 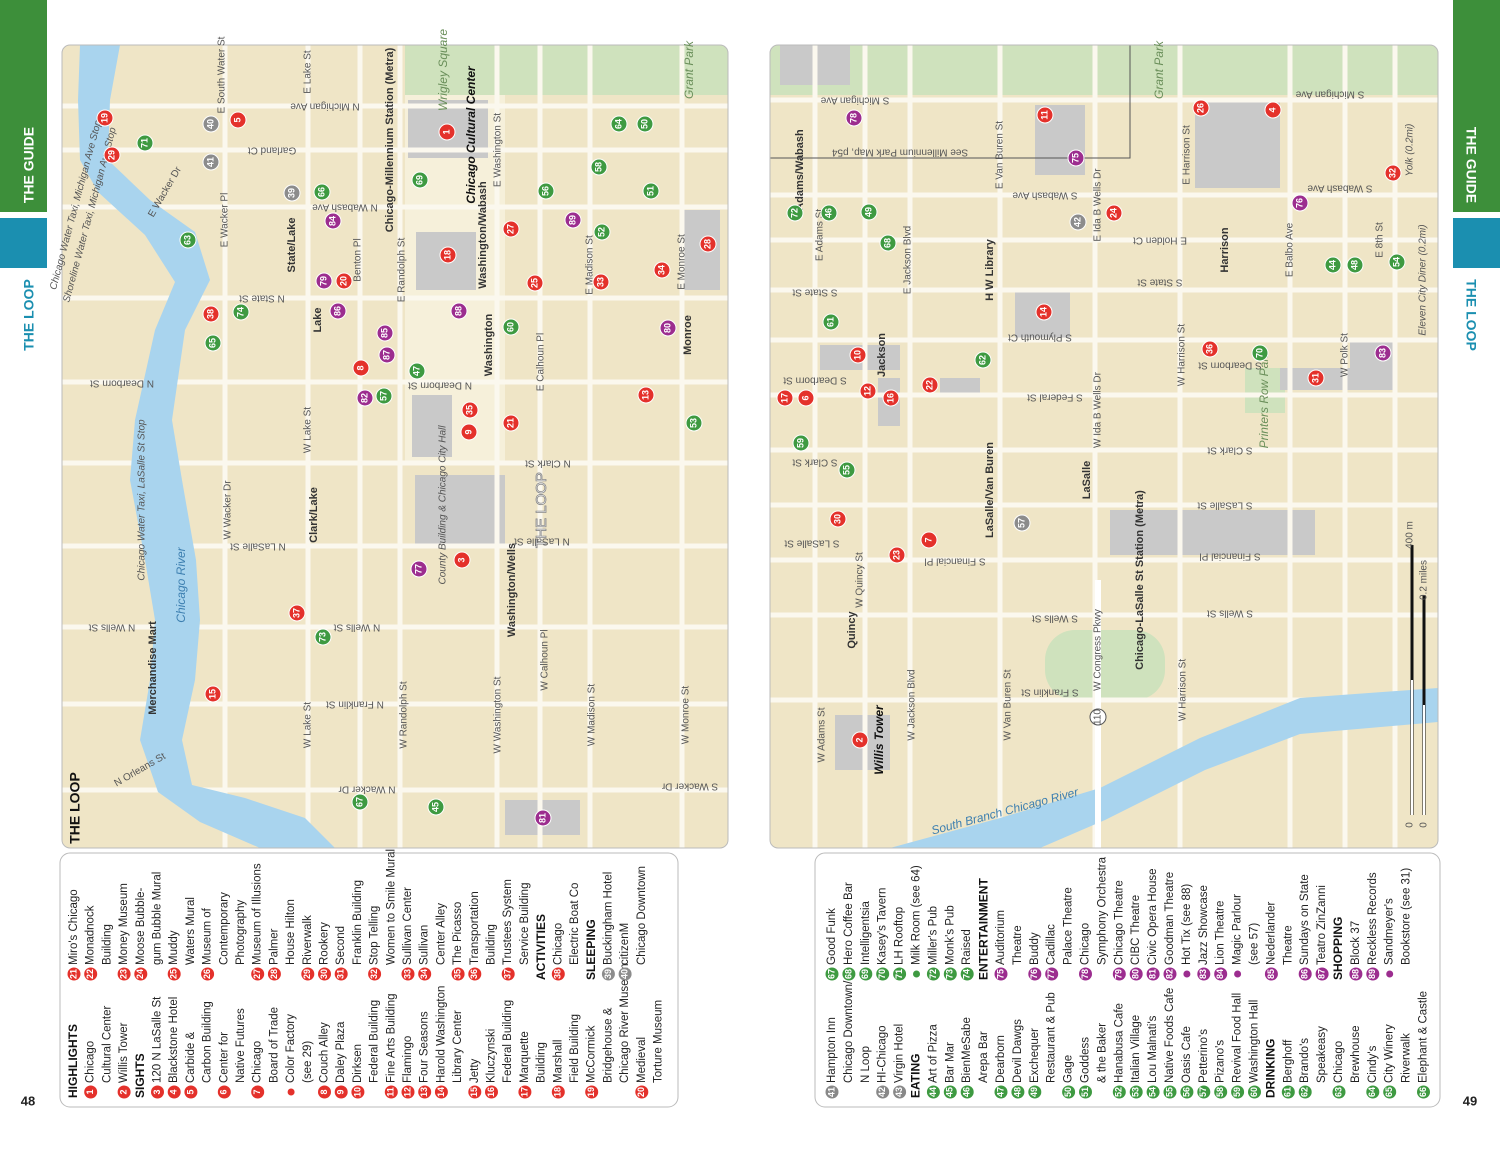 I want to click on marker-number: 41, so click(x=210, y=162).